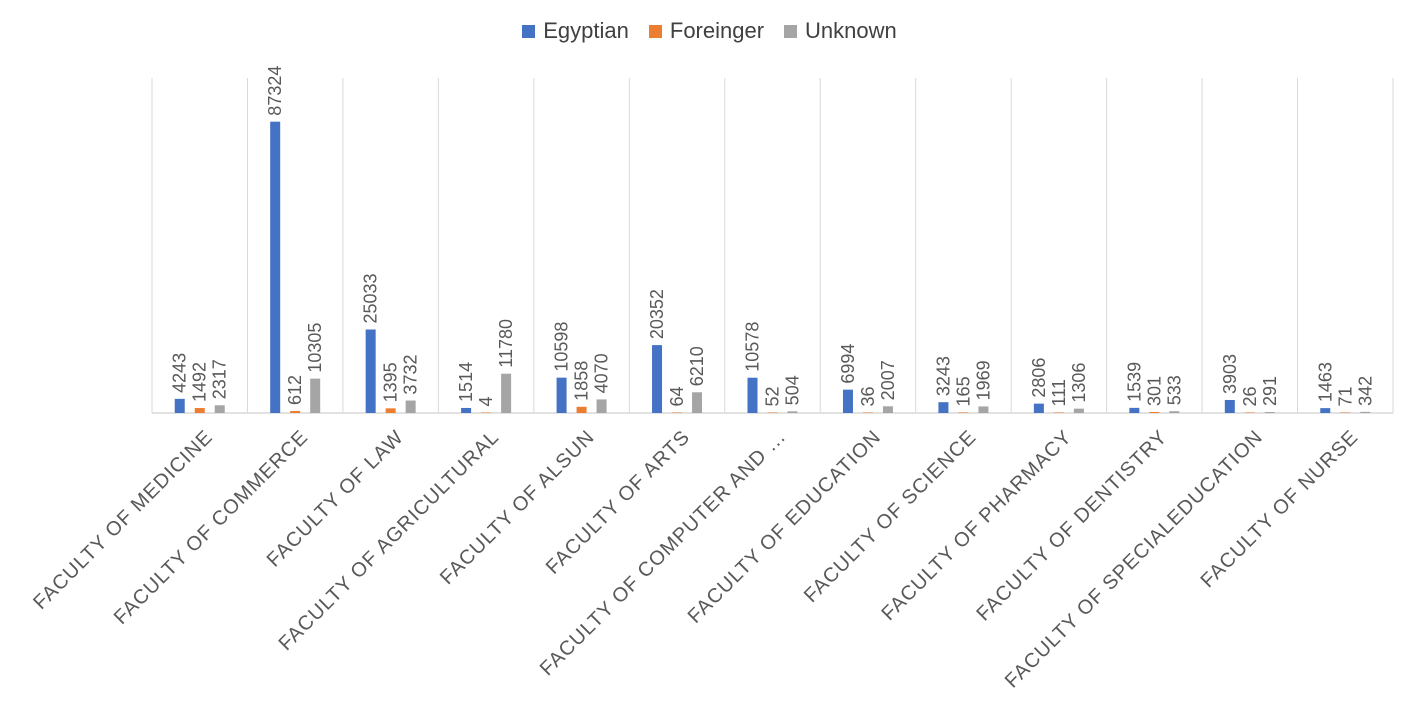 The height and width of the screenshot is (717, 1419). I want to click on bar-foreinger-faculty-of-dentistry, so click(1154, 412).